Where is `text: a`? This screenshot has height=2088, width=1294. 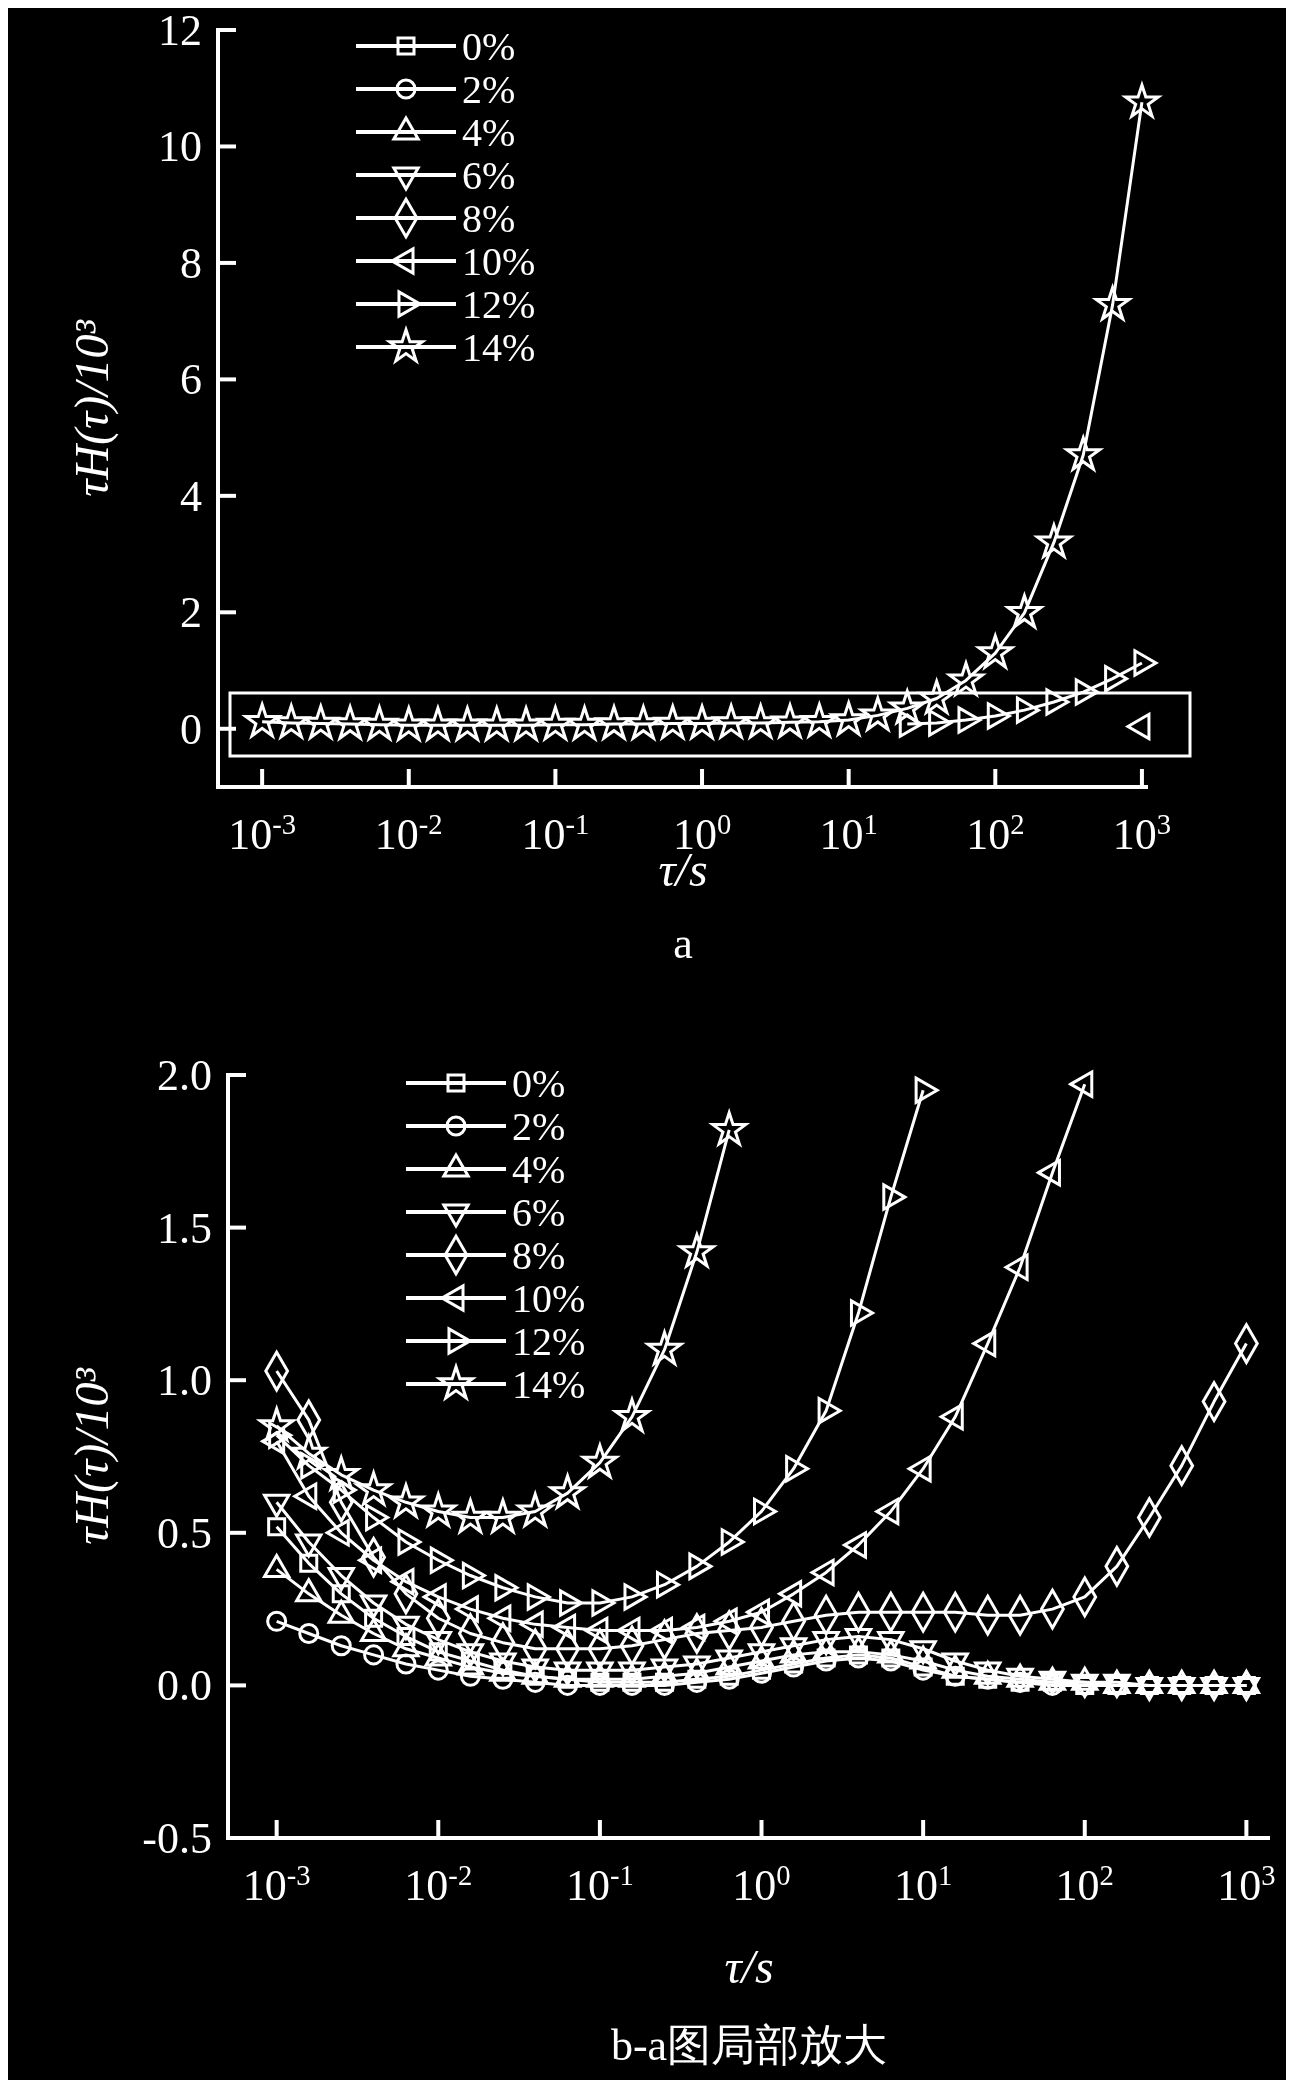 text: a is located at coordinates (683, 943).